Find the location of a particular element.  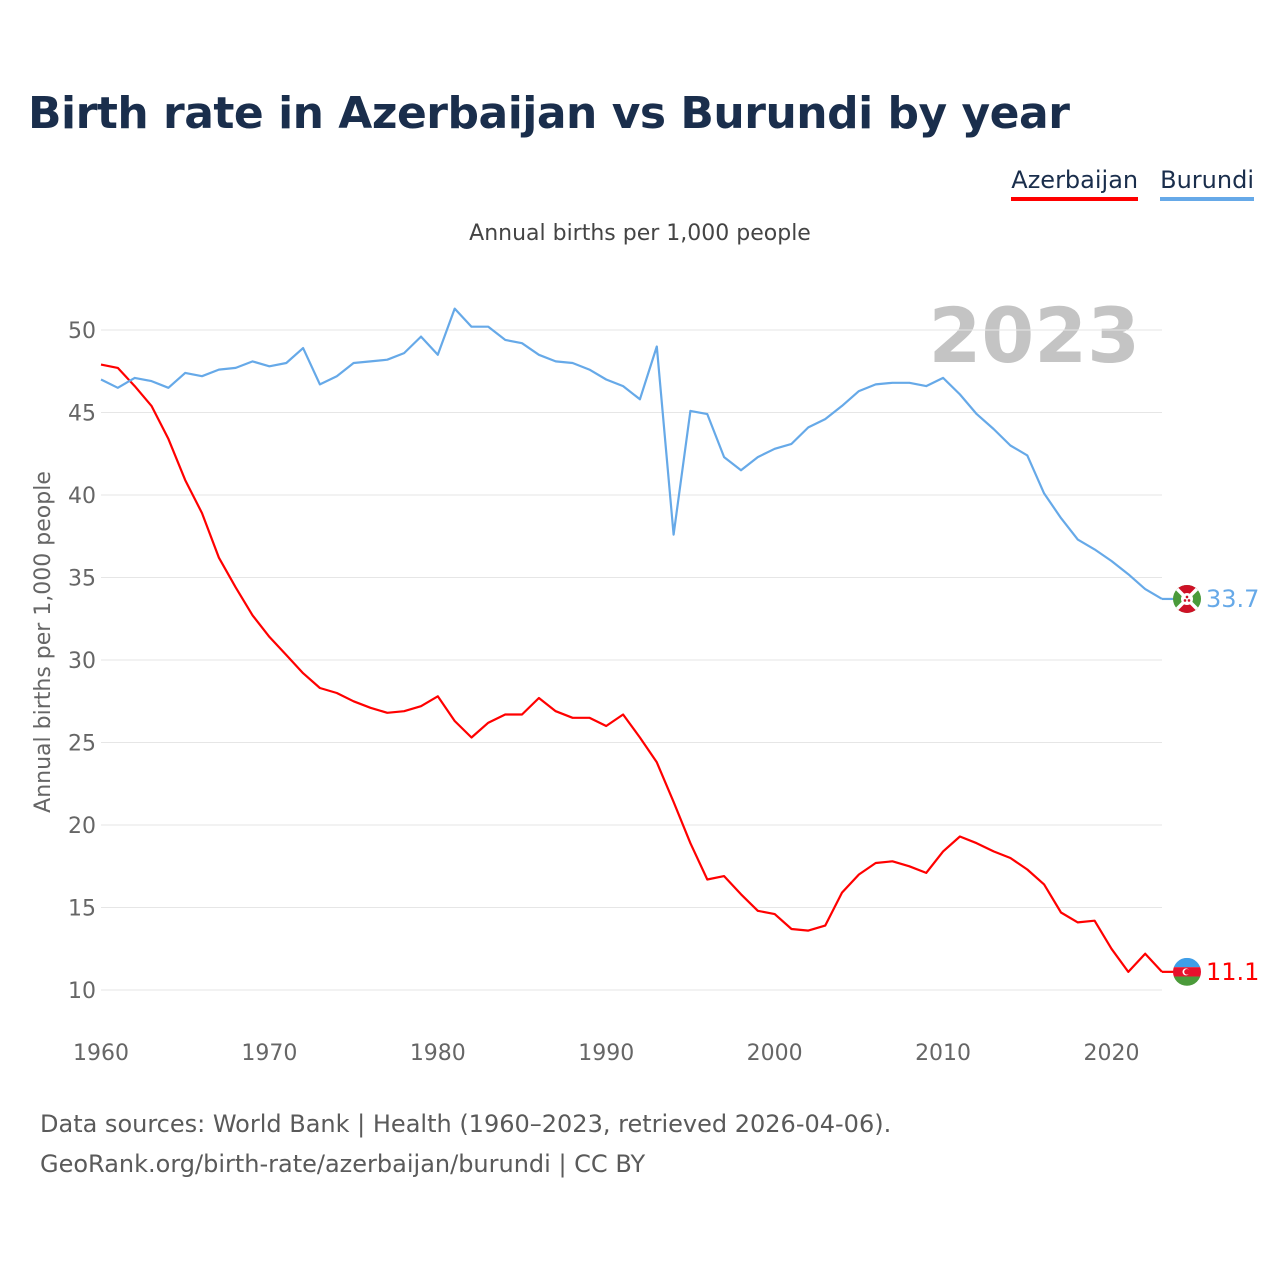

y-axis-ticks: 10 15 20 25 30 35 40 45 50 is located at coordinates (82, 661).